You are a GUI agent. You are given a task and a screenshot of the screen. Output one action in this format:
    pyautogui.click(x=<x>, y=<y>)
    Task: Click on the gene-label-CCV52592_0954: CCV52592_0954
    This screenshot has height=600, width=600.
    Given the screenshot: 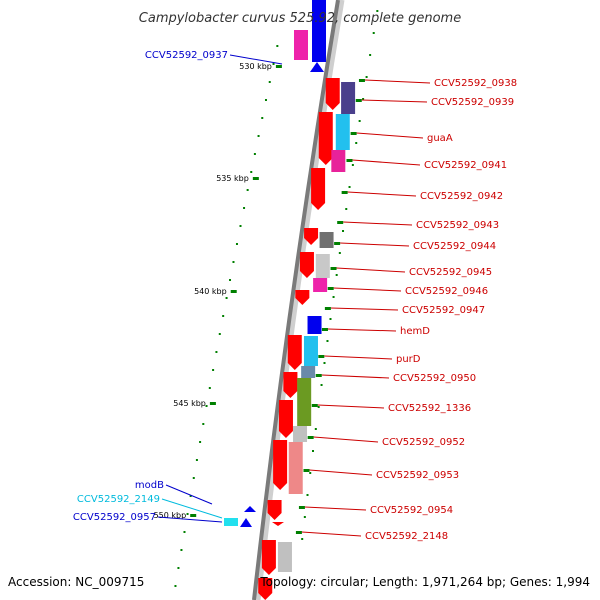 What is the action you would take?
    pyautogui.click(x=411, y=510)
    